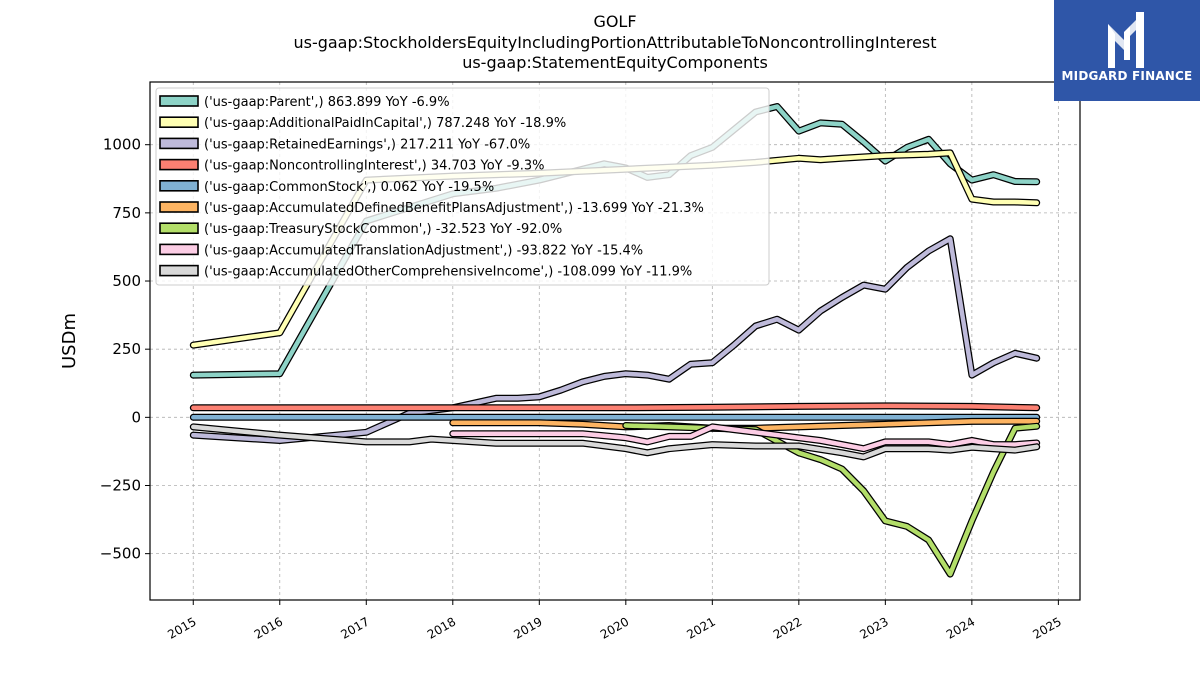  I want to click on y-axis: −500 −250 0 250 500 750 1000, so click(125, 349).